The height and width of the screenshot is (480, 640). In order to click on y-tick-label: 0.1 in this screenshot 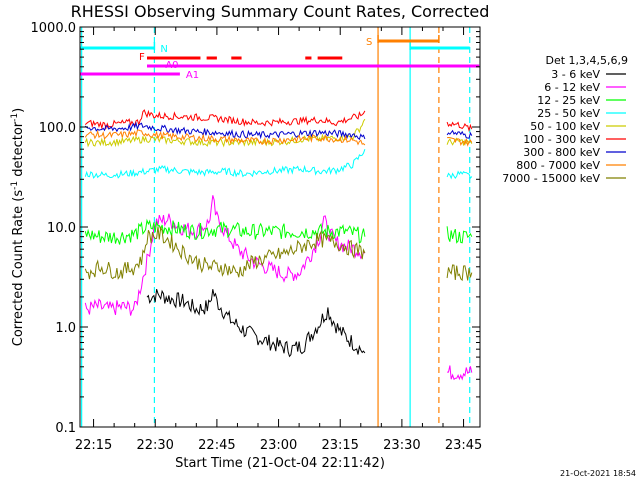, I will do `click(65, 428)`.